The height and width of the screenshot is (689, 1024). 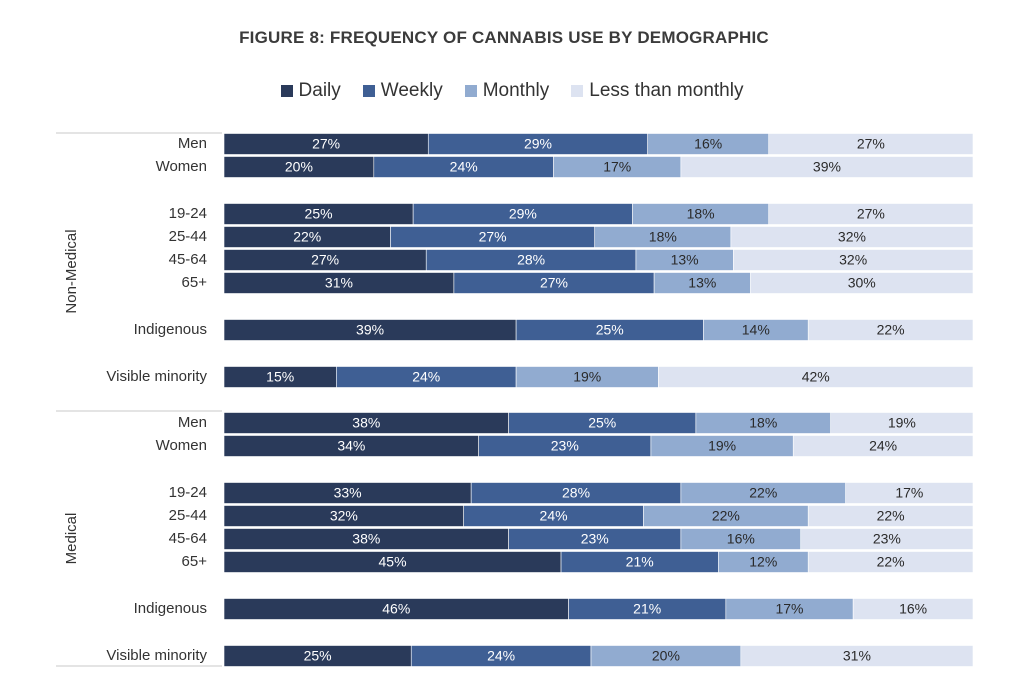 What do you see at coordinates (195, 561) in the screenshot?
I see `row-label-medical-65: 65+` at bounding box center [195, 561].